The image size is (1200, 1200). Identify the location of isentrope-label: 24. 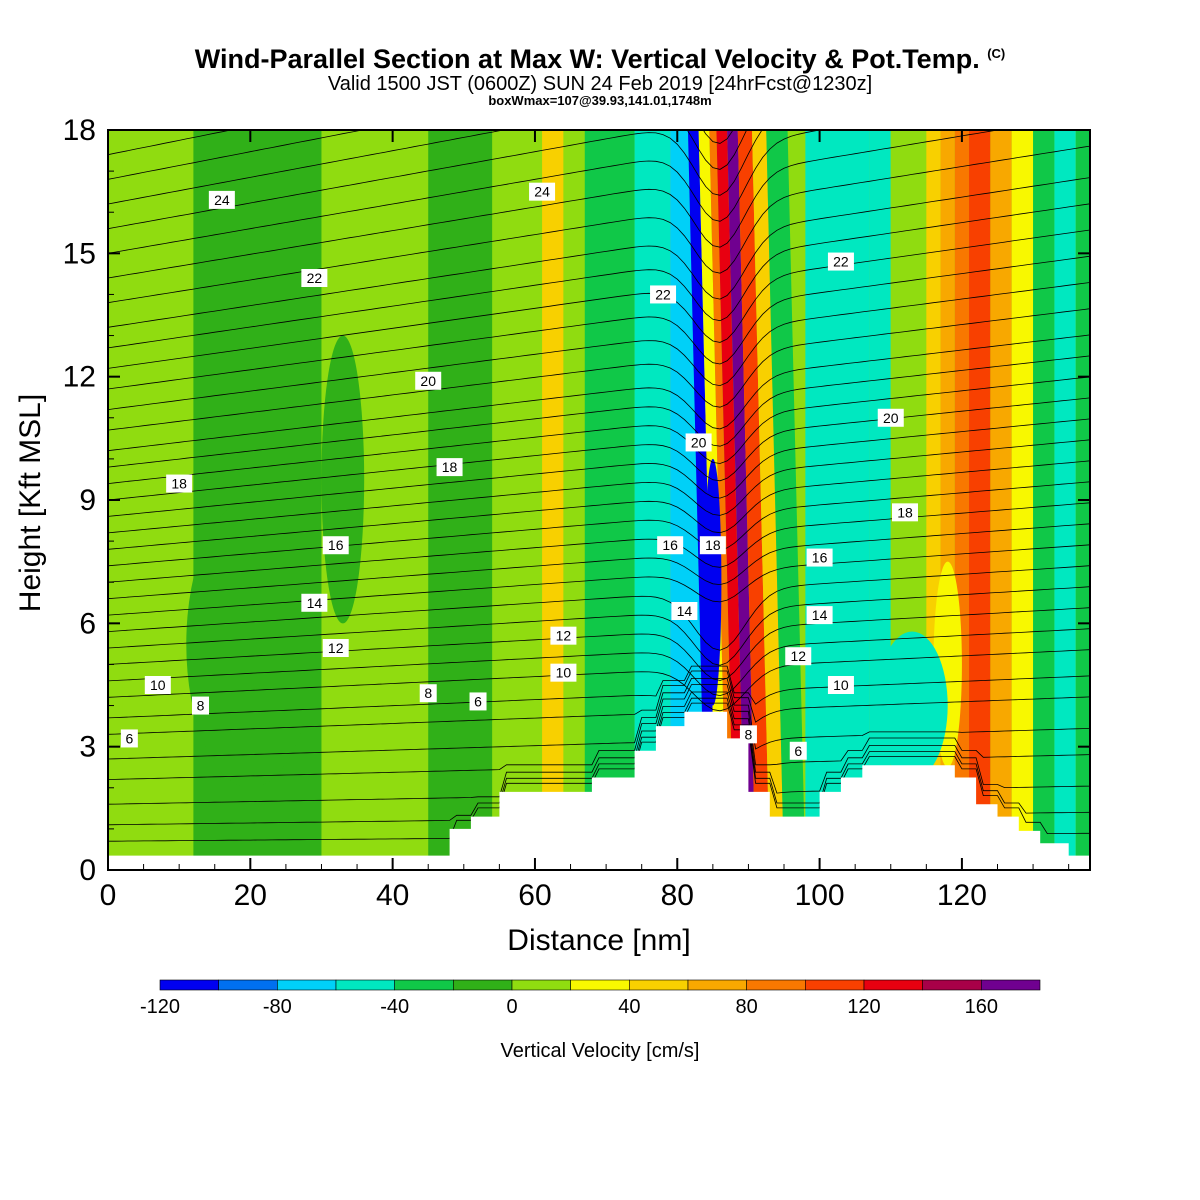
(222, 200).